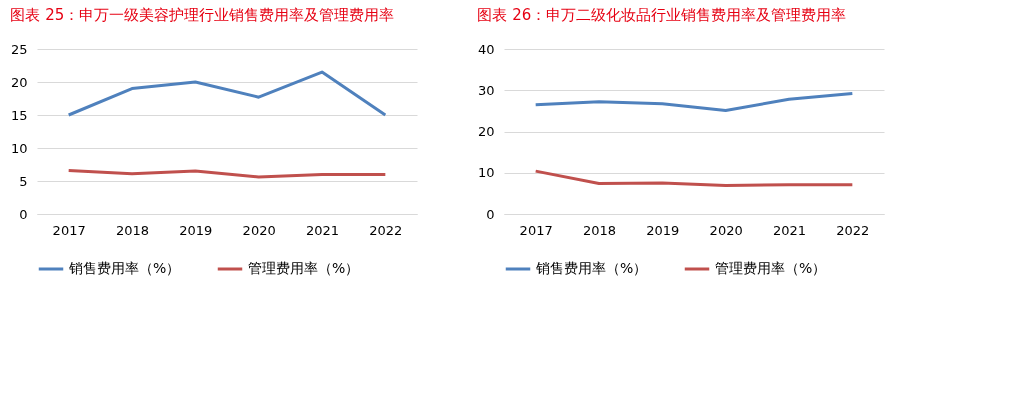  I want to click on chart-title: 图表 25：申万一级美容护理行业销售费用率及管理费用率, so click(202, 15).